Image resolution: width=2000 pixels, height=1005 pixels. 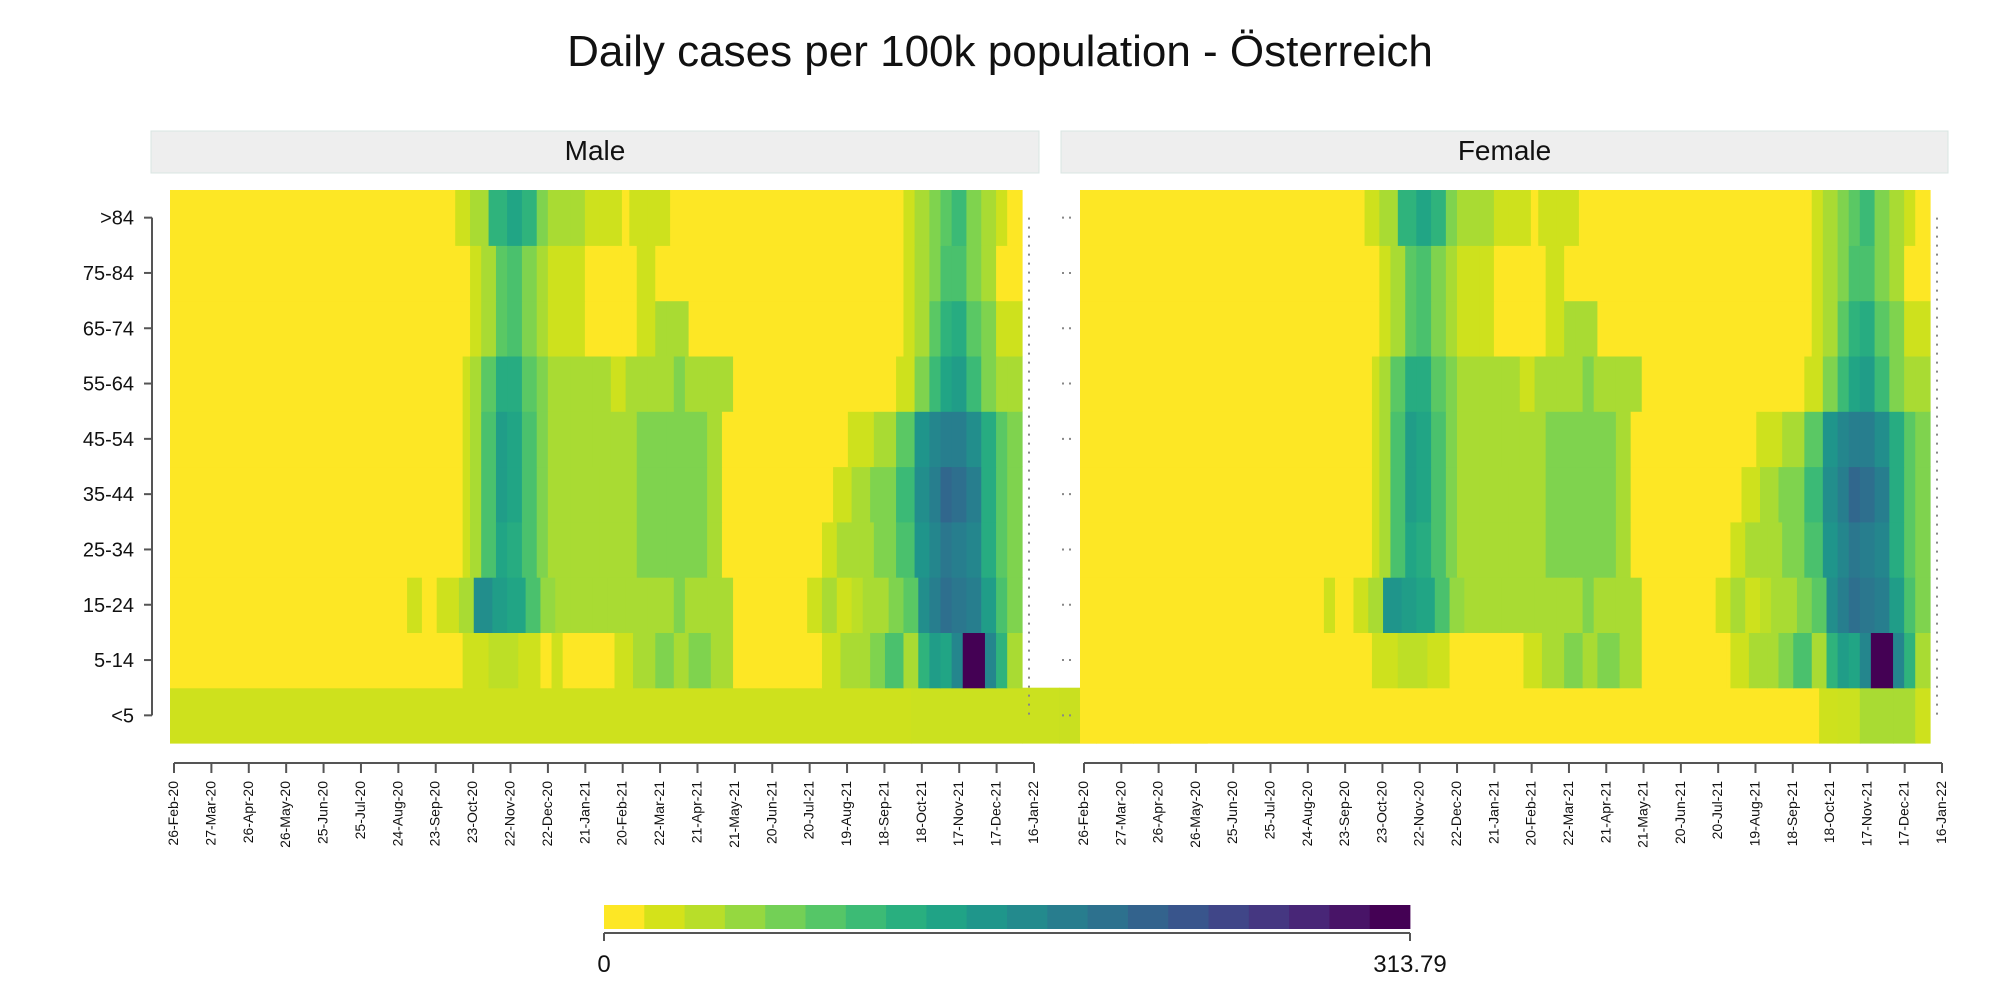 I want to click on x-tick-label: 24-Aug-20, so click(x=1307, y=814).